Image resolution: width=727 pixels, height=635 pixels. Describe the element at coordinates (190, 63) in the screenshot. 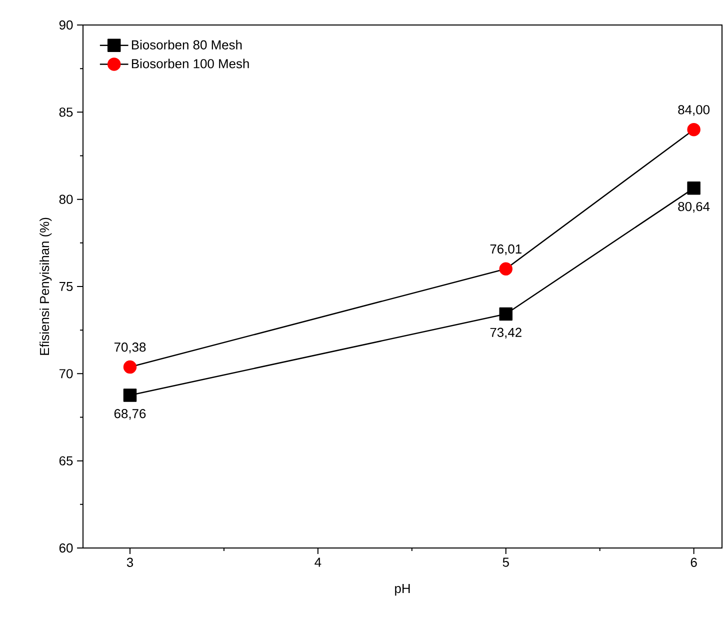

I see `legend-label: Biosorben 100 Mesh` at that location.